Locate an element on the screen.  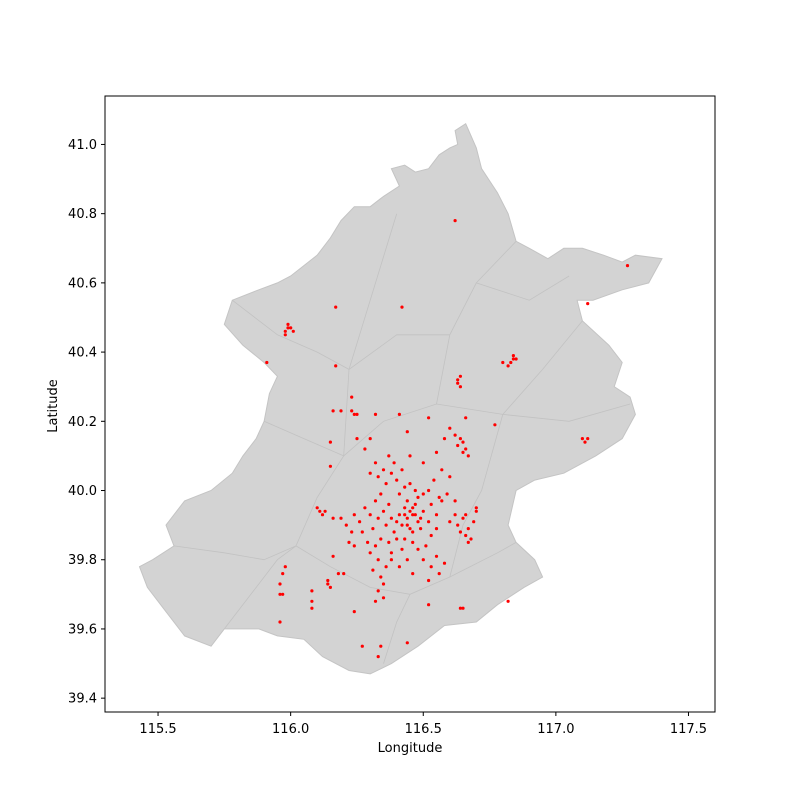
y-tick-label: 40.8 is located at coordinates (82, 214).